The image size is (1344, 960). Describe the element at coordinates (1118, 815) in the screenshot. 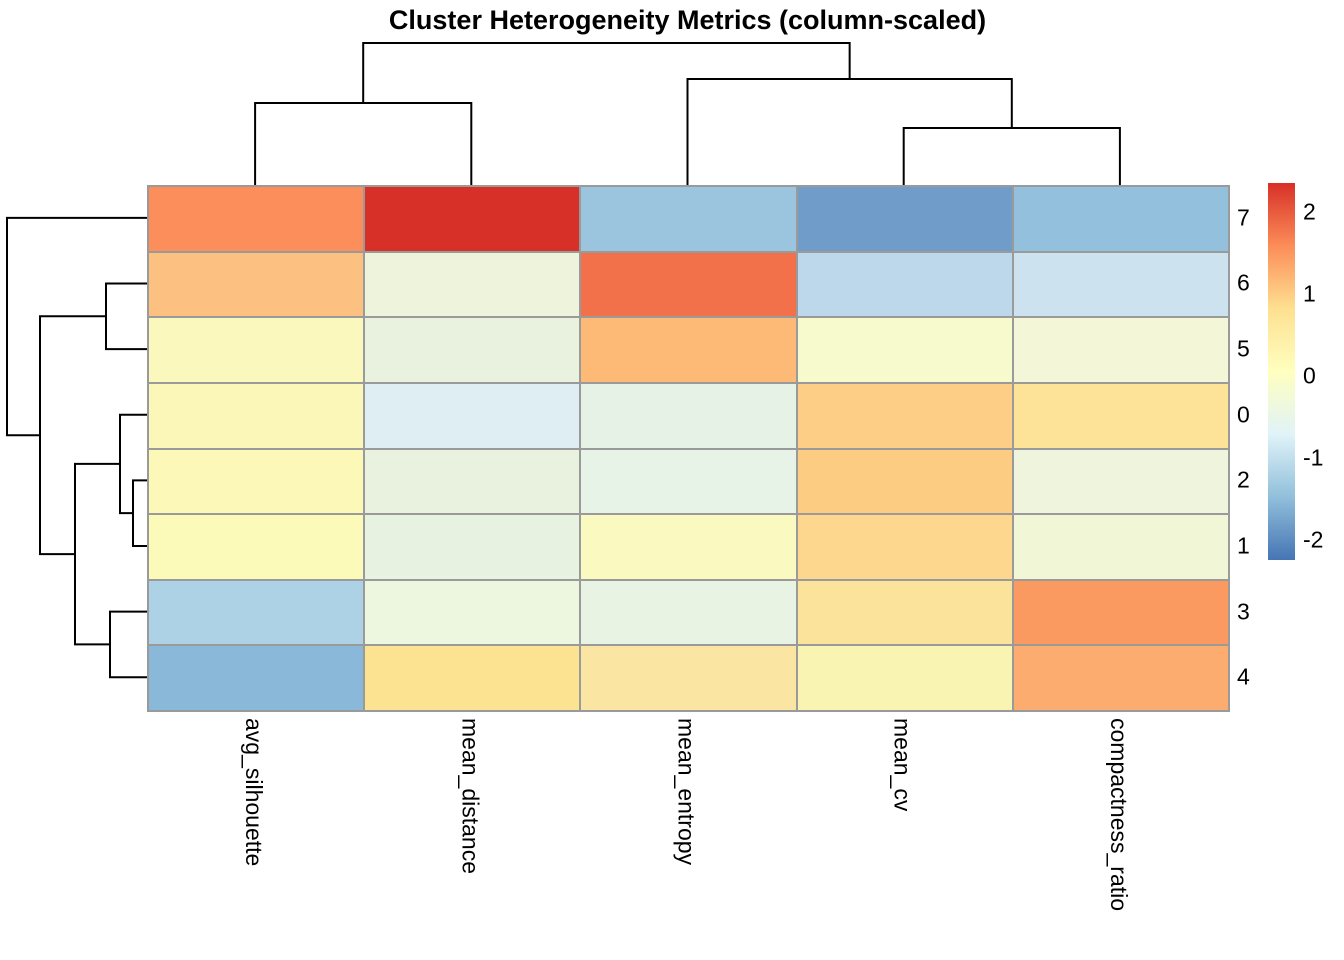

I see `column-label: compactness_ratio` at that location.